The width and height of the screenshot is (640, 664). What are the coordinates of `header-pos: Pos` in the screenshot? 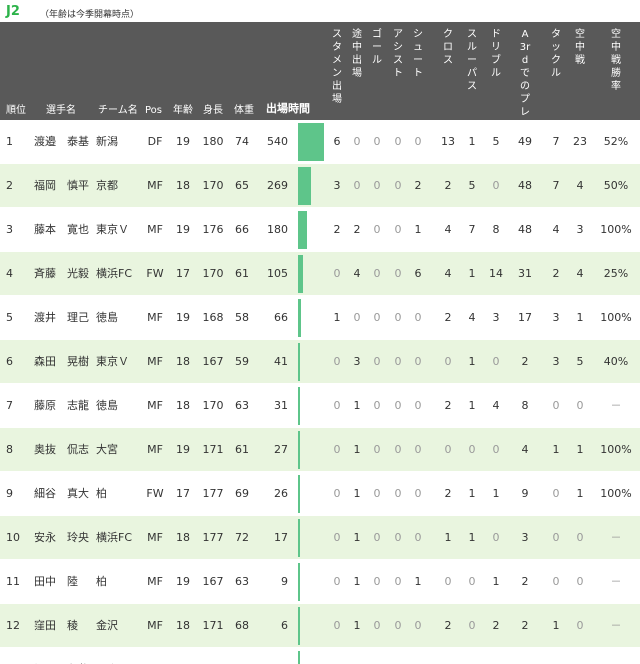 It's located at (154, 110).